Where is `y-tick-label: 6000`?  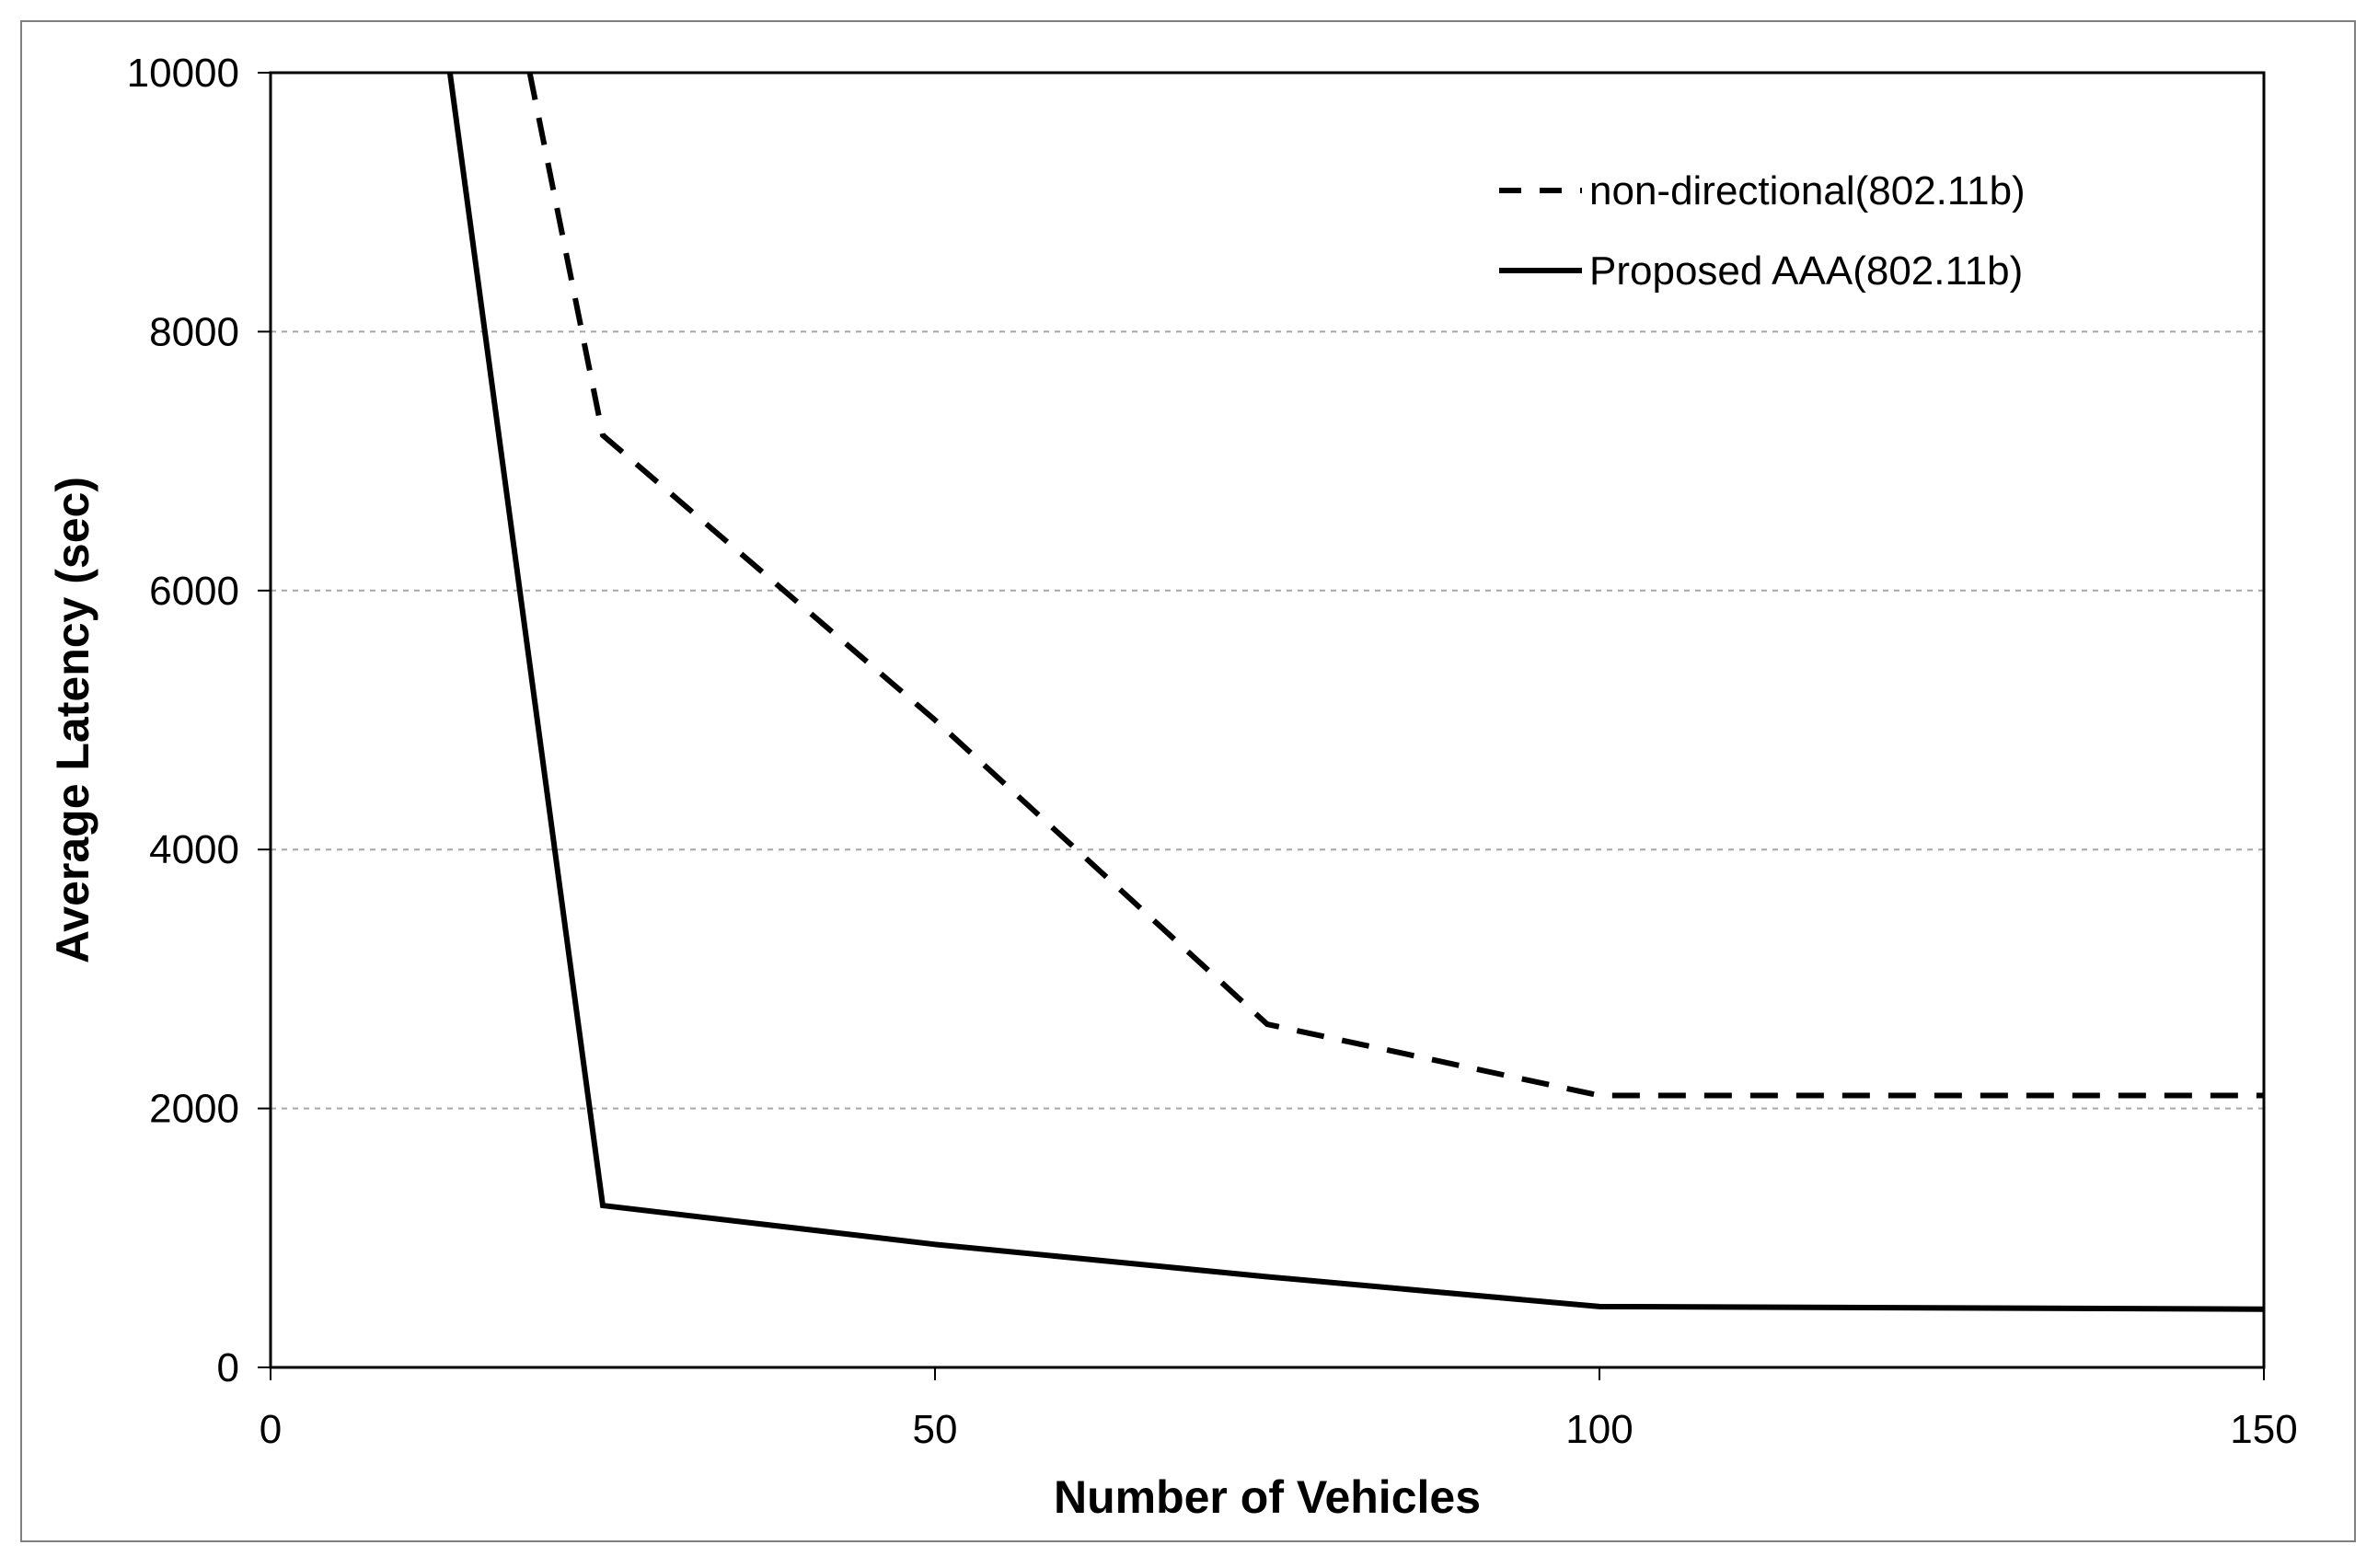 y-tick-label: 6000 is located at coordinates (194, 591).